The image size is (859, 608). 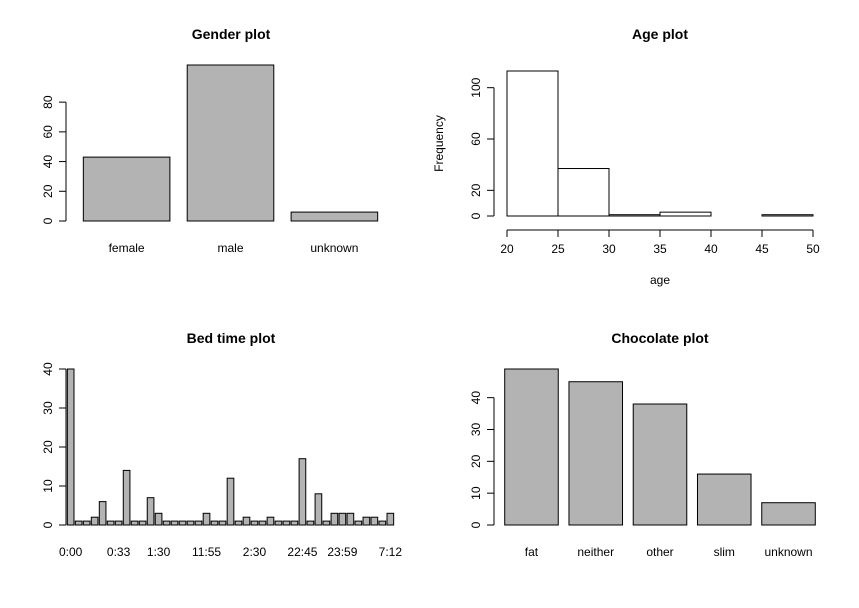 What do you see at coordinates (609, 249) in the screenshot?
I see `x-tick-label: 30` at bounding box center [609, 249].